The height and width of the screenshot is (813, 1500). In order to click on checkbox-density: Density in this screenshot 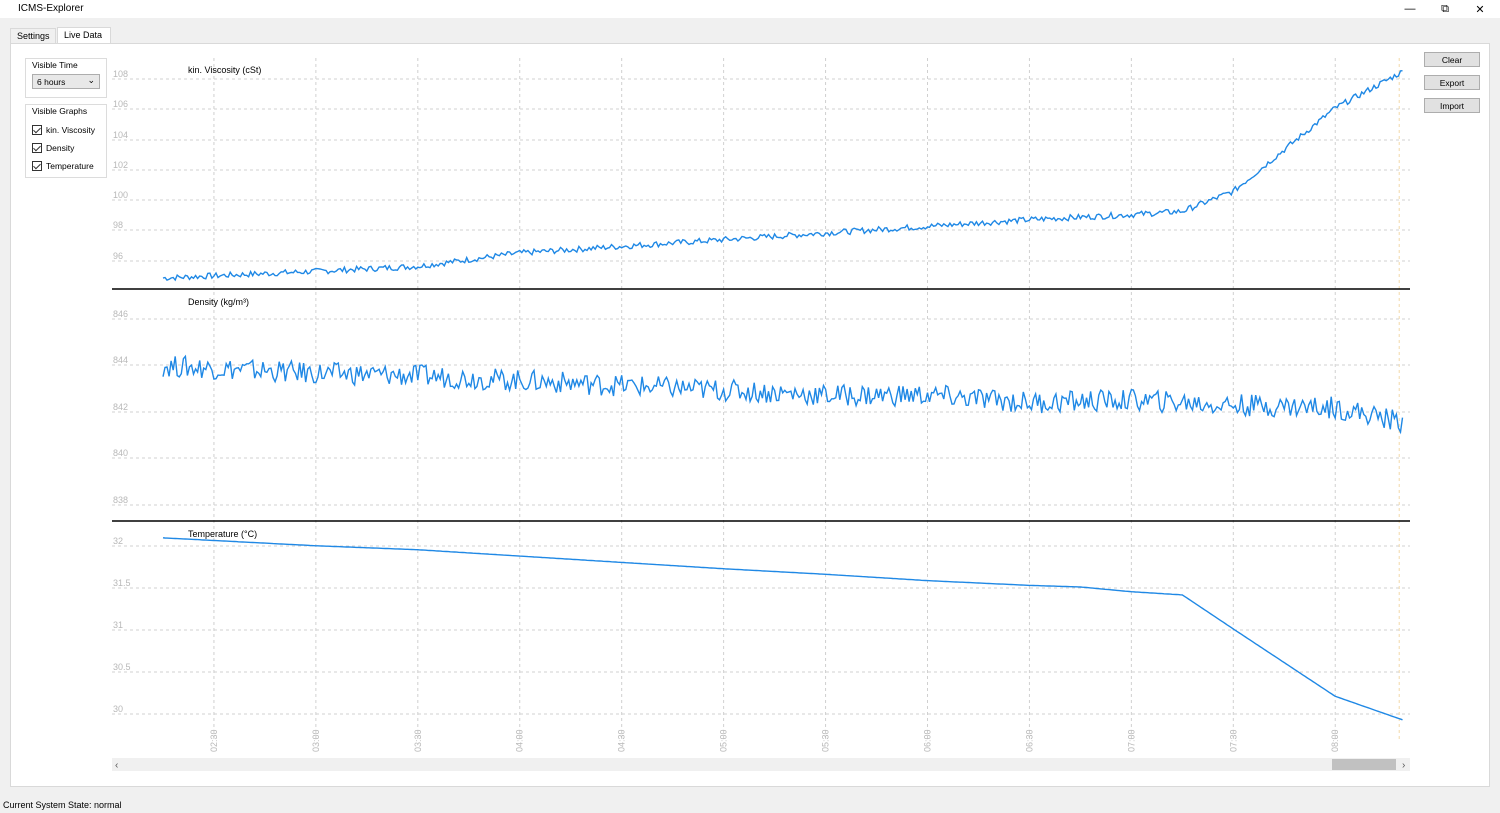, I will do `click(53, 147)`.